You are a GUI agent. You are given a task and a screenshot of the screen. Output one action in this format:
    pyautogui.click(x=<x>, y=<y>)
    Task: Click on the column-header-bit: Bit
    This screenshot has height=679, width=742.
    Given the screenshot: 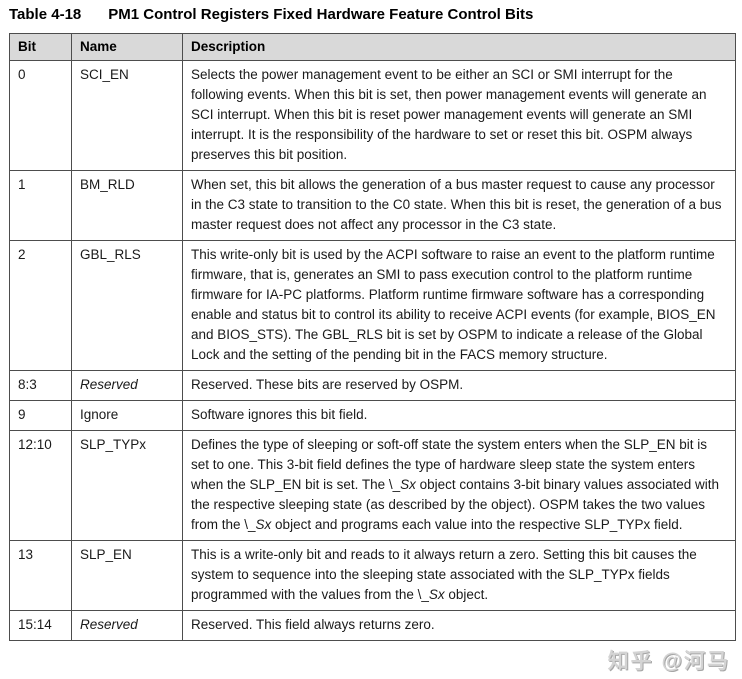 What is the action you would take?
    pyautogui.click(x=40, y=47)
    